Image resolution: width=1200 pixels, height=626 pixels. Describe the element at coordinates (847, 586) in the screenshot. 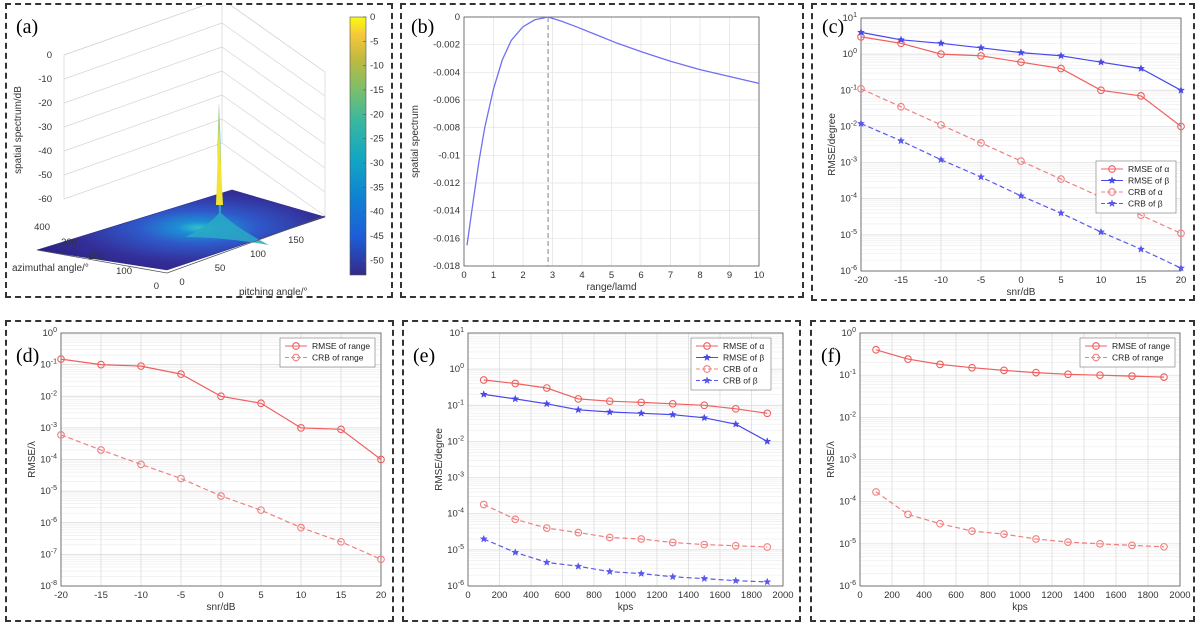

I see `y-tick-label: 10⁻⁶` at that location.